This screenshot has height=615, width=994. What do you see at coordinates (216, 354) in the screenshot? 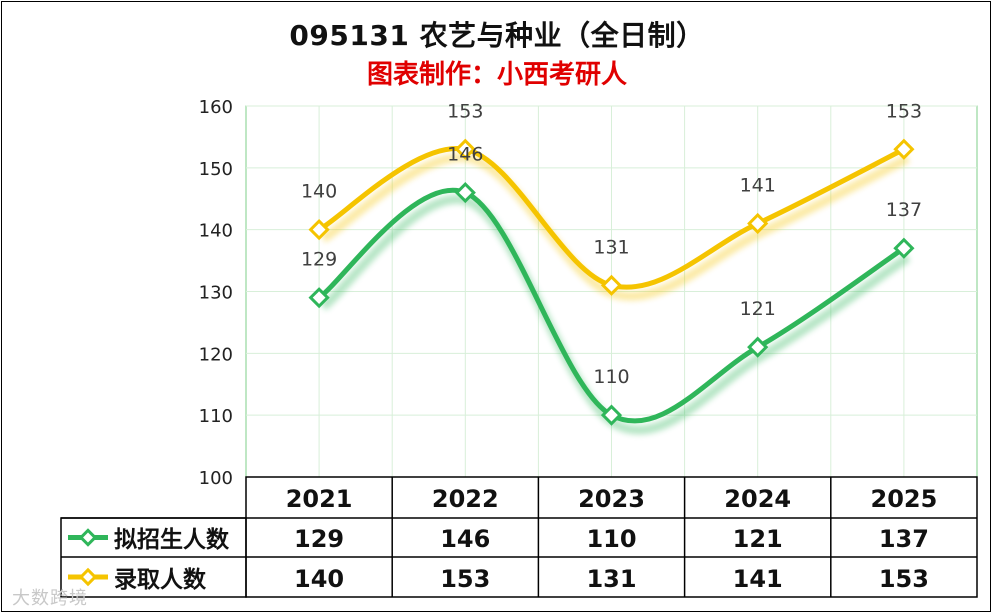
I see `y-tick-label: 120` at bounding box center [216, 354].